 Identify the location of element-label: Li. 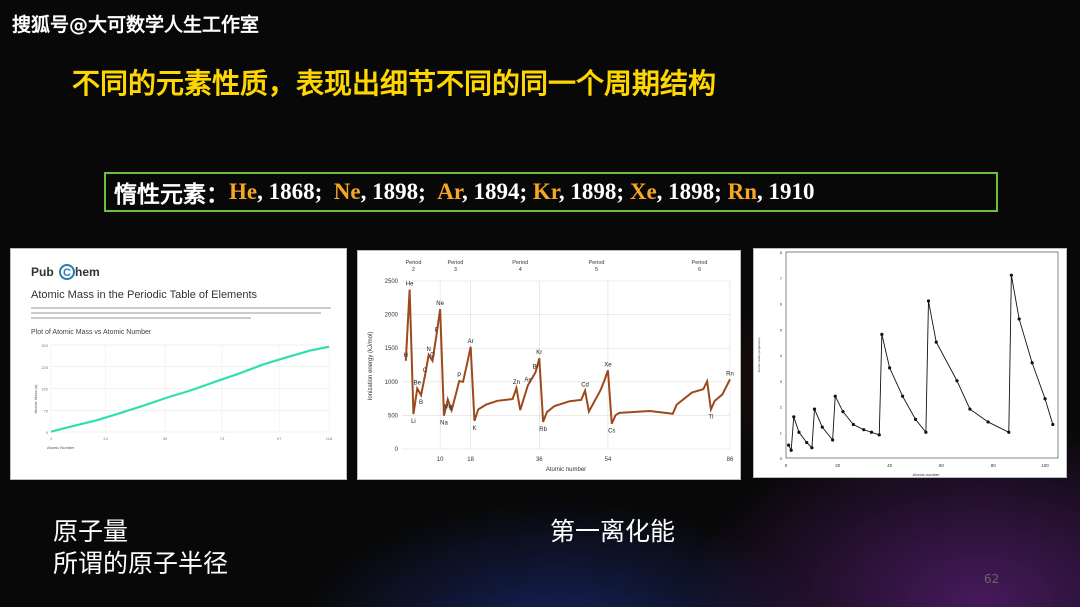
(413, 422).